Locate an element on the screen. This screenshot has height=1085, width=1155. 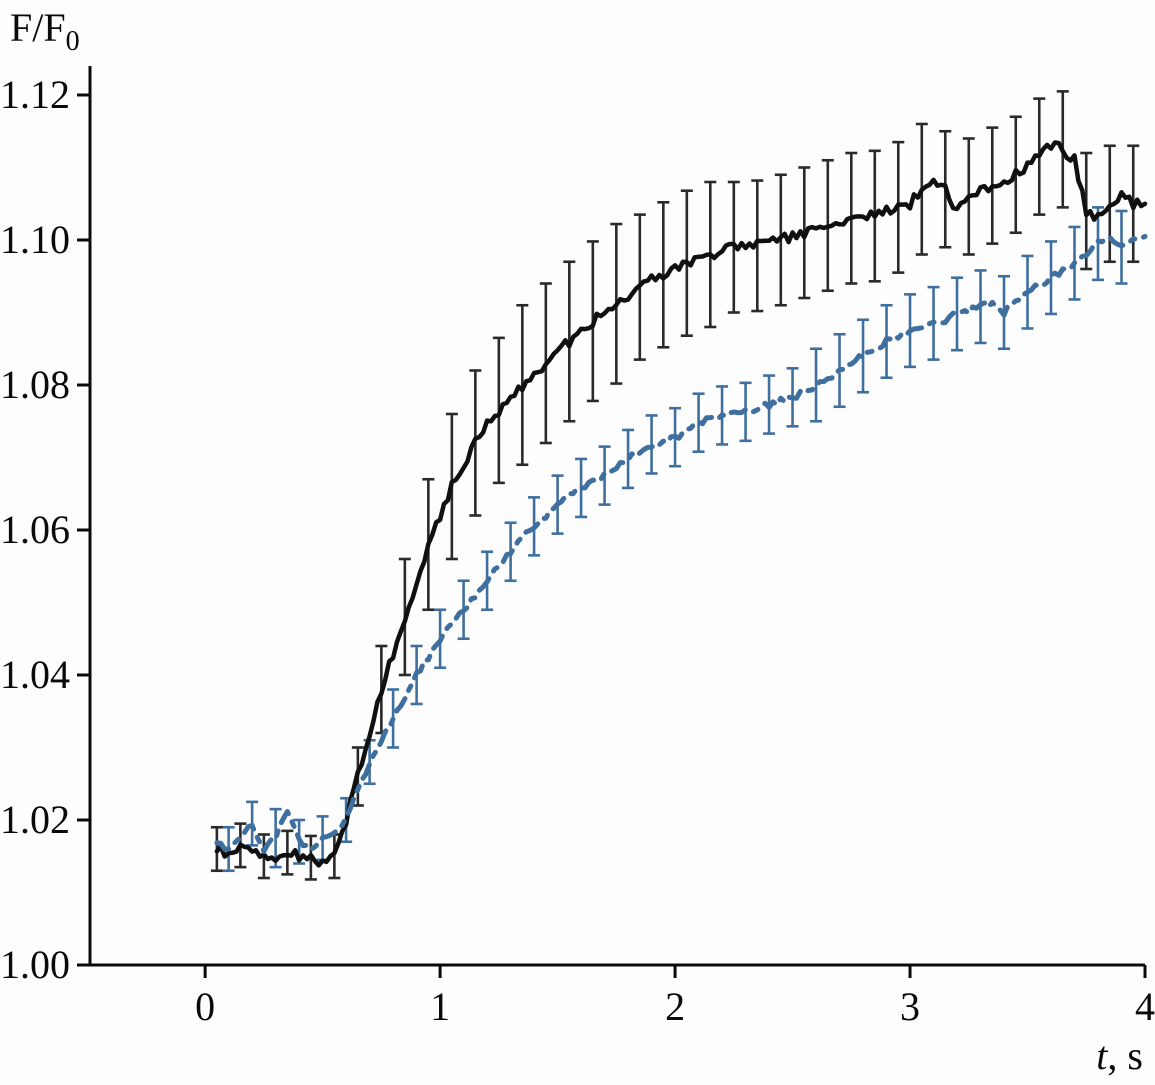
x-tick-label: 2 is located at coordinates (675, 1006).